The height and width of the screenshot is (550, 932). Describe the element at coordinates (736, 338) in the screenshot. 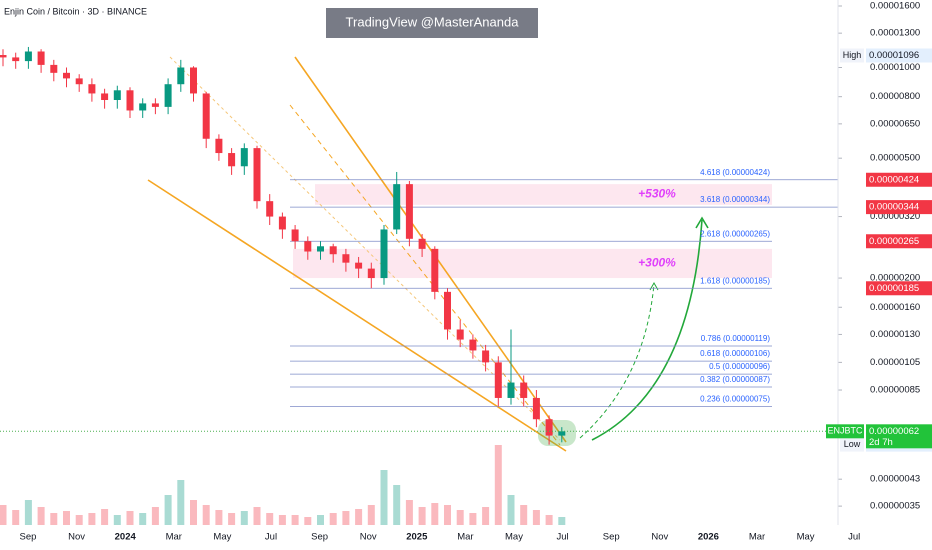

I see `fib-label: 0.786 (0.00000119)` at that location.